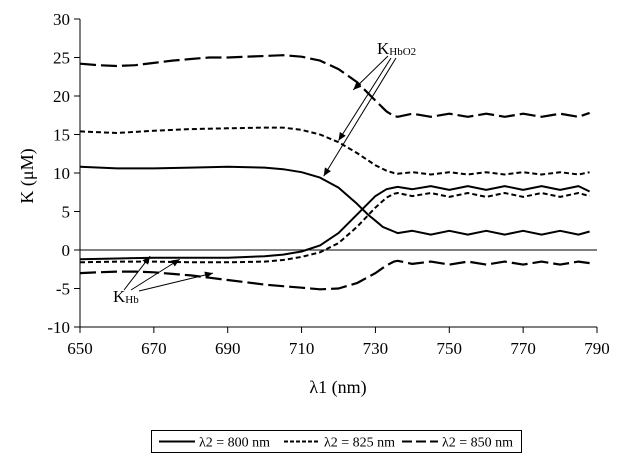 The height and width of the screenshot is (462, 625). What do you see at coordinates (80, 348) in the screenshot?
I see `x-tick-label: 650` at bounding box center [80, 348].